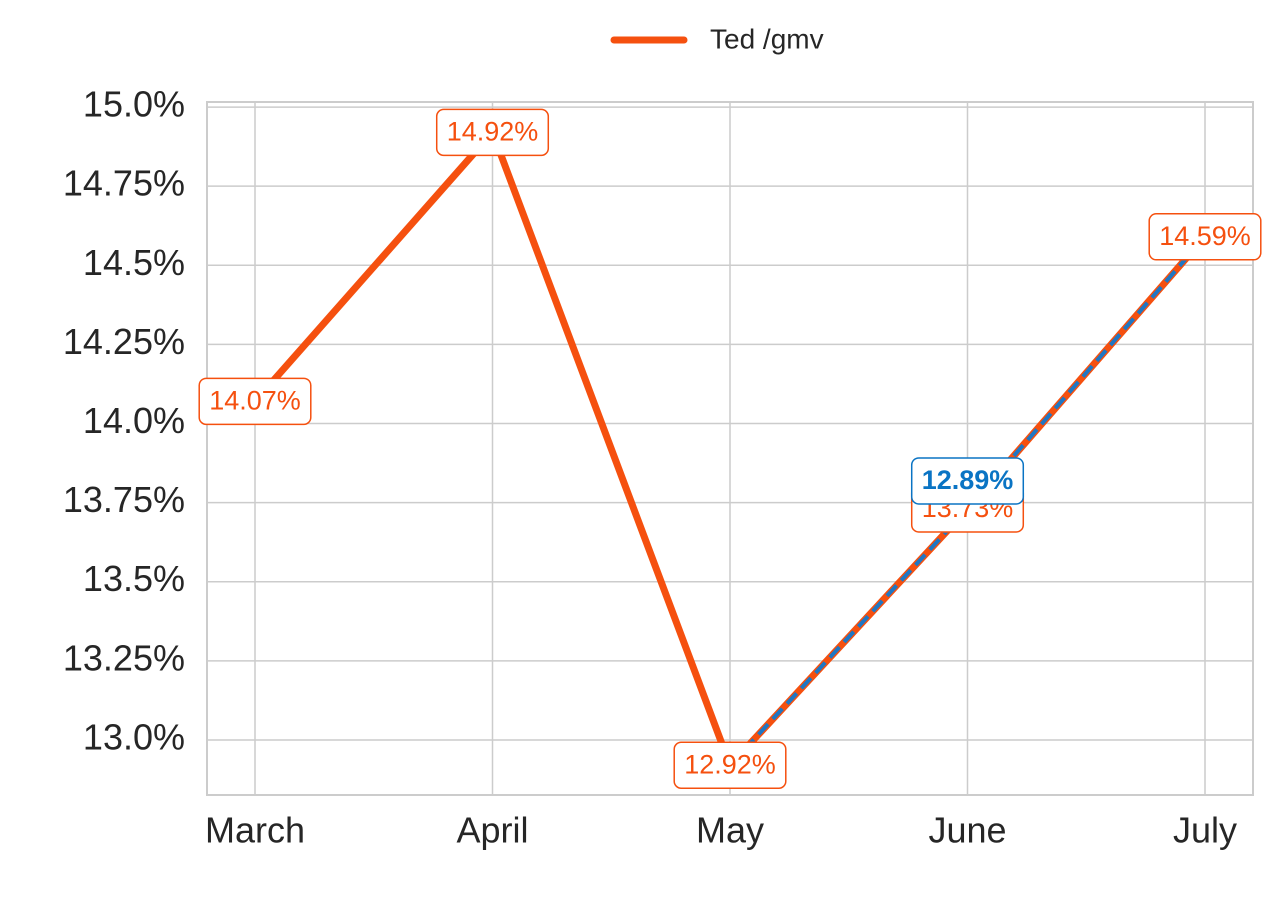 This screenshot has height=899, width=1277. I want to click on x-tick-label: July, so click(1205, 830).